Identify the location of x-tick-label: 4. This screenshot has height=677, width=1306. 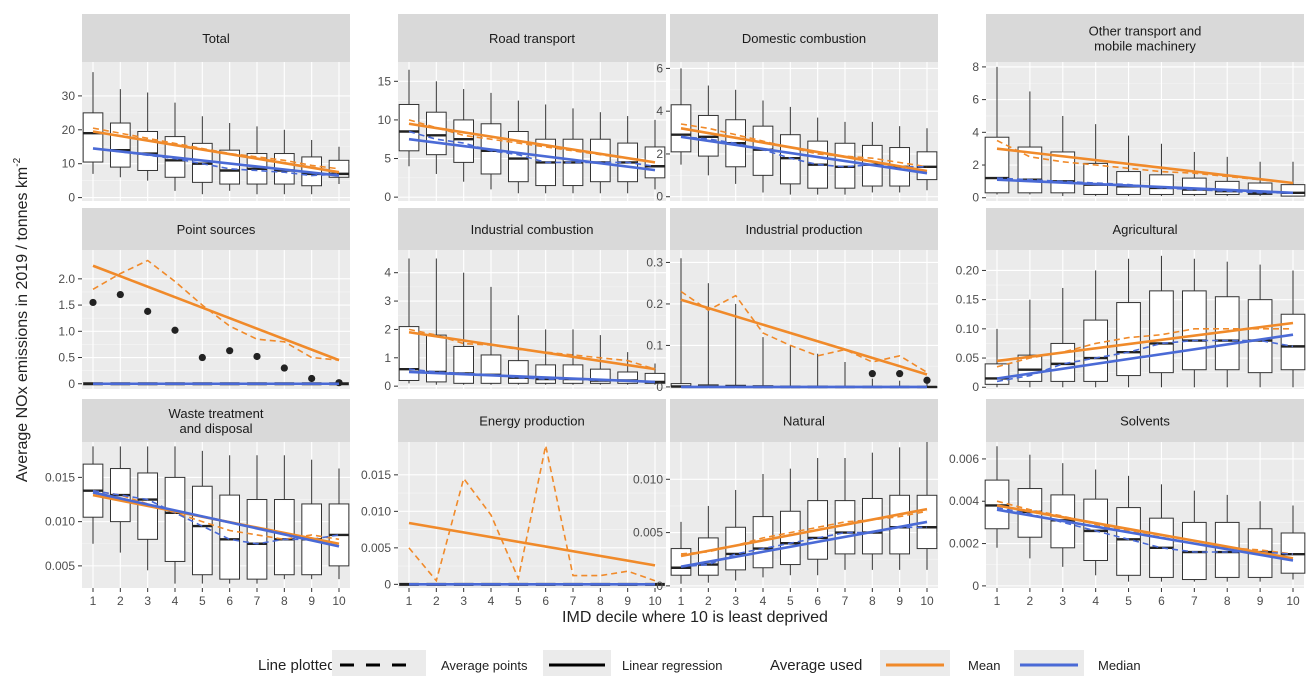
(175, 601).